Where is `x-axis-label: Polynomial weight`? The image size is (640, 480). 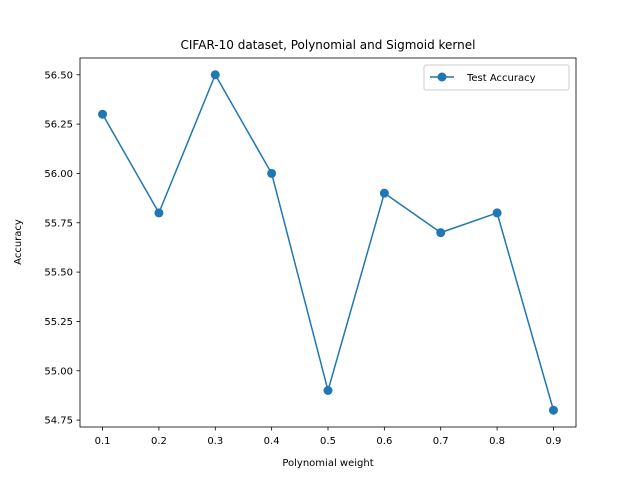 x-axis-label: Polynomial weight is located at coordinates (327, 463).